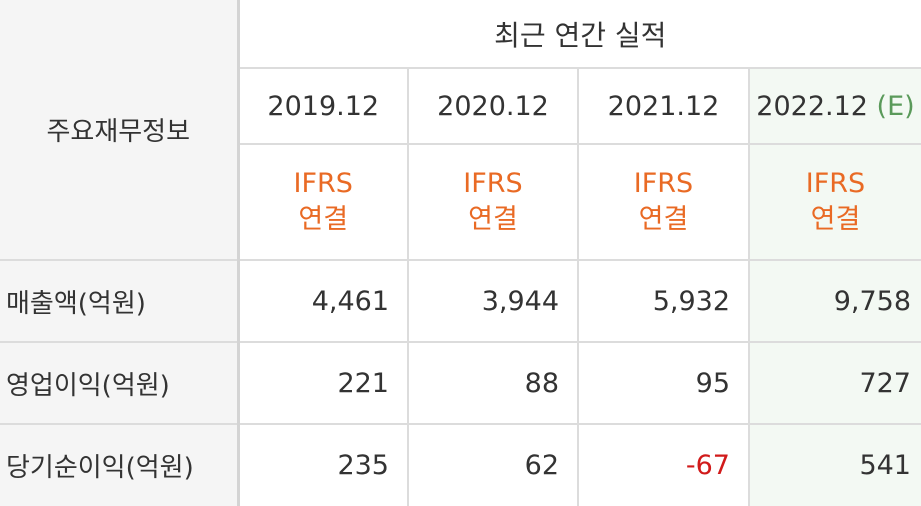  Describe the element at coordinates (323, 465) in the screenshot. I see `table-cell: 235` at that location.